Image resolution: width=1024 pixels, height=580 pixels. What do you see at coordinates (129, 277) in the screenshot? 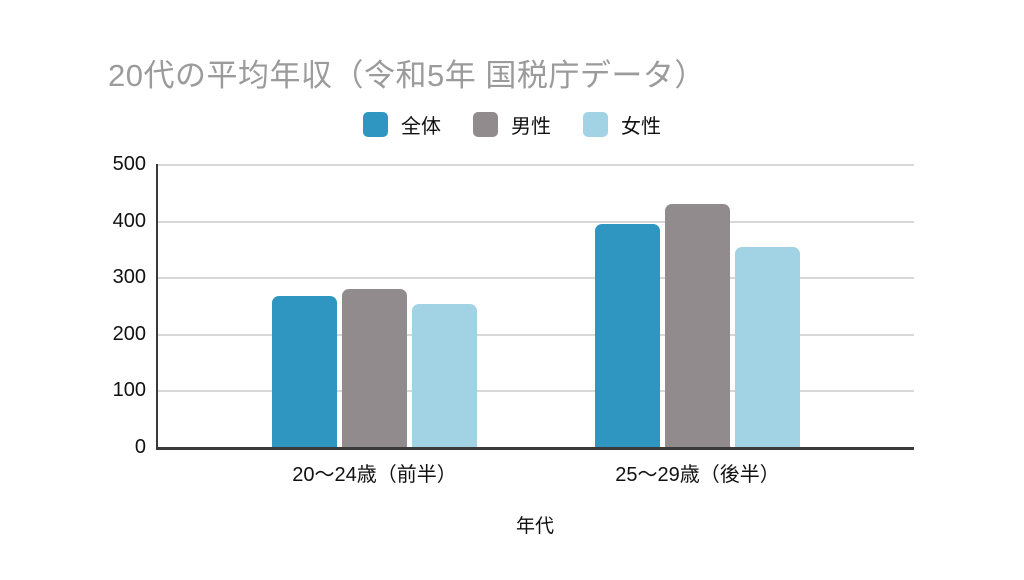
I see `y-tick-label: 300` at bounding box center [129, 277].